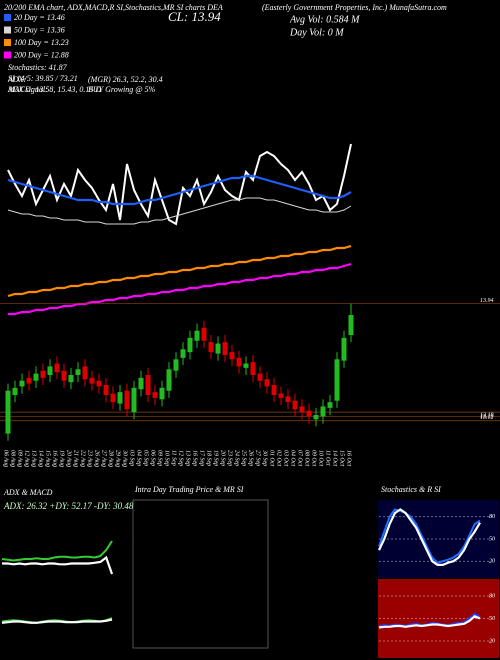 This screenshot has height=660, width=500. What do you see at coordinates (27, 89) in the screenshot?
I see `adx-signal-label: ADX signal:` at bounding box center [27, 89].